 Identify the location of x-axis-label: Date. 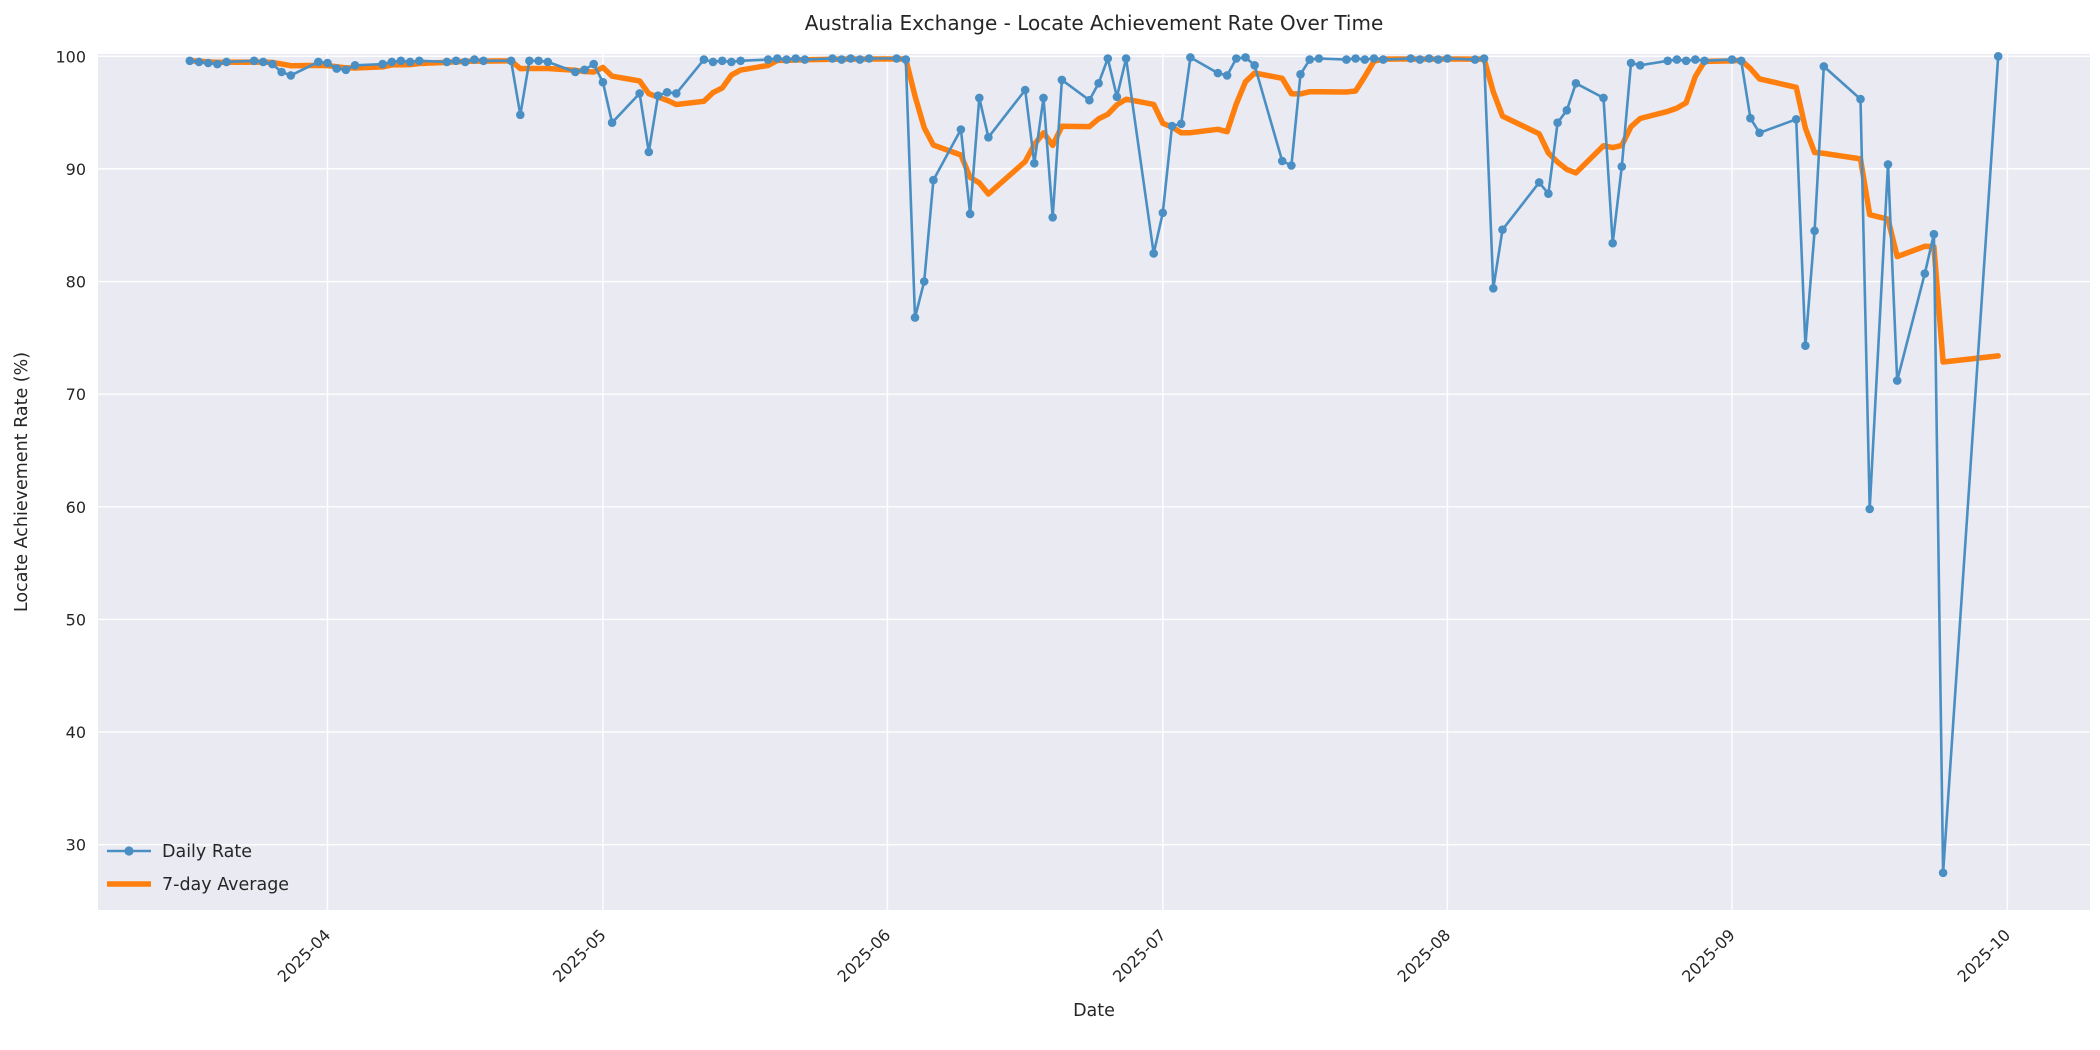
(1094, 1011).